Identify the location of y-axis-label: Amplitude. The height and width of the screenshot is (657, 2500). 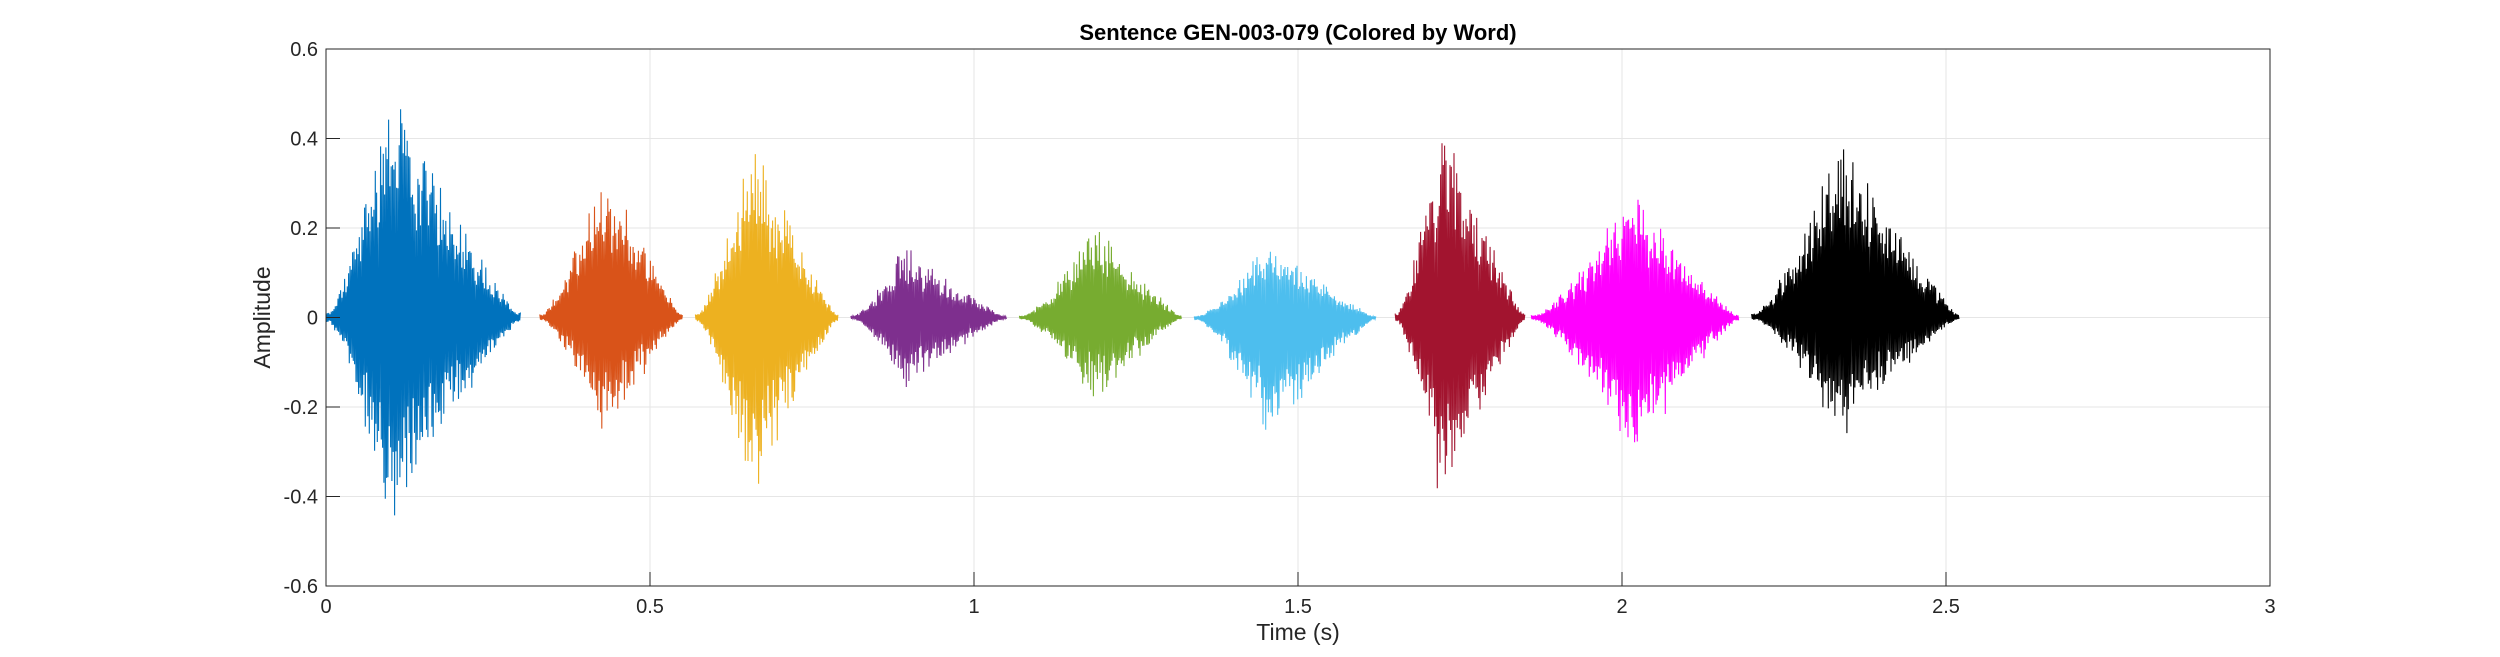
(262, 317).